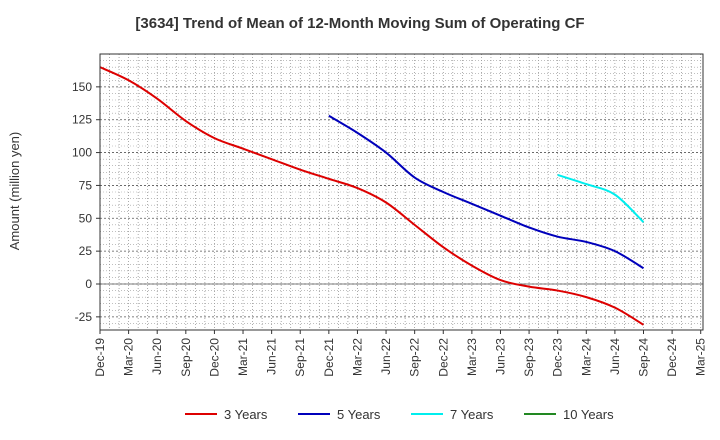 This screenshot has width=720, height=440. Describe the element at coordinates (399, 414) in the screenshot. I see `legend: 3 Years 5 Years 7 Years 10 Years` at that location.